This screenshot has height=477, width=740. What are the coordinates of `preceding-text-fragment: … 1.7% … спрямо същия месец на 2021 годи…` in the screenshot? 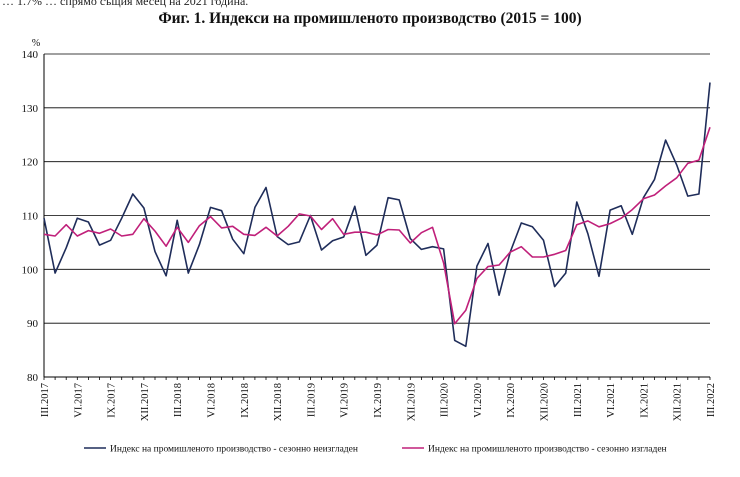 It's located at (125, 4).